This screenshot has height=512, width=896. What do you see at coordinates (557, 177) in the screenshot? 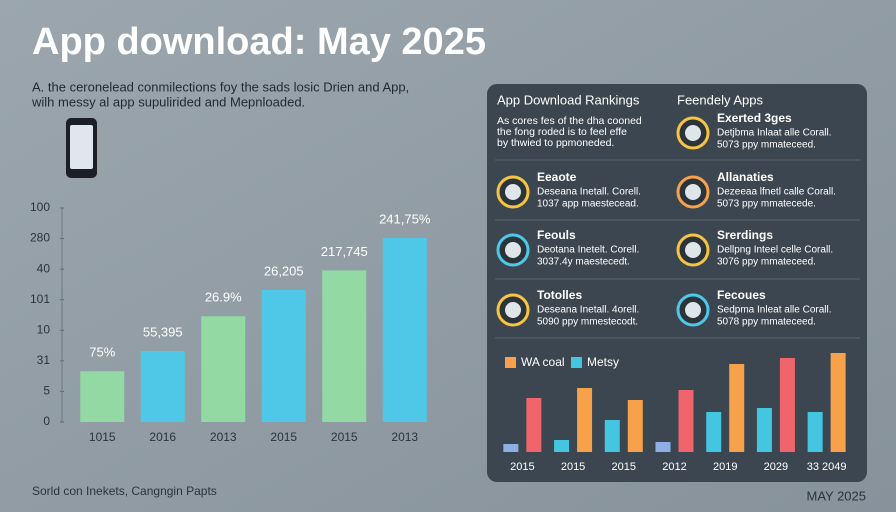
I see `item-name: Eeaote` at bounding box center [557, 177].